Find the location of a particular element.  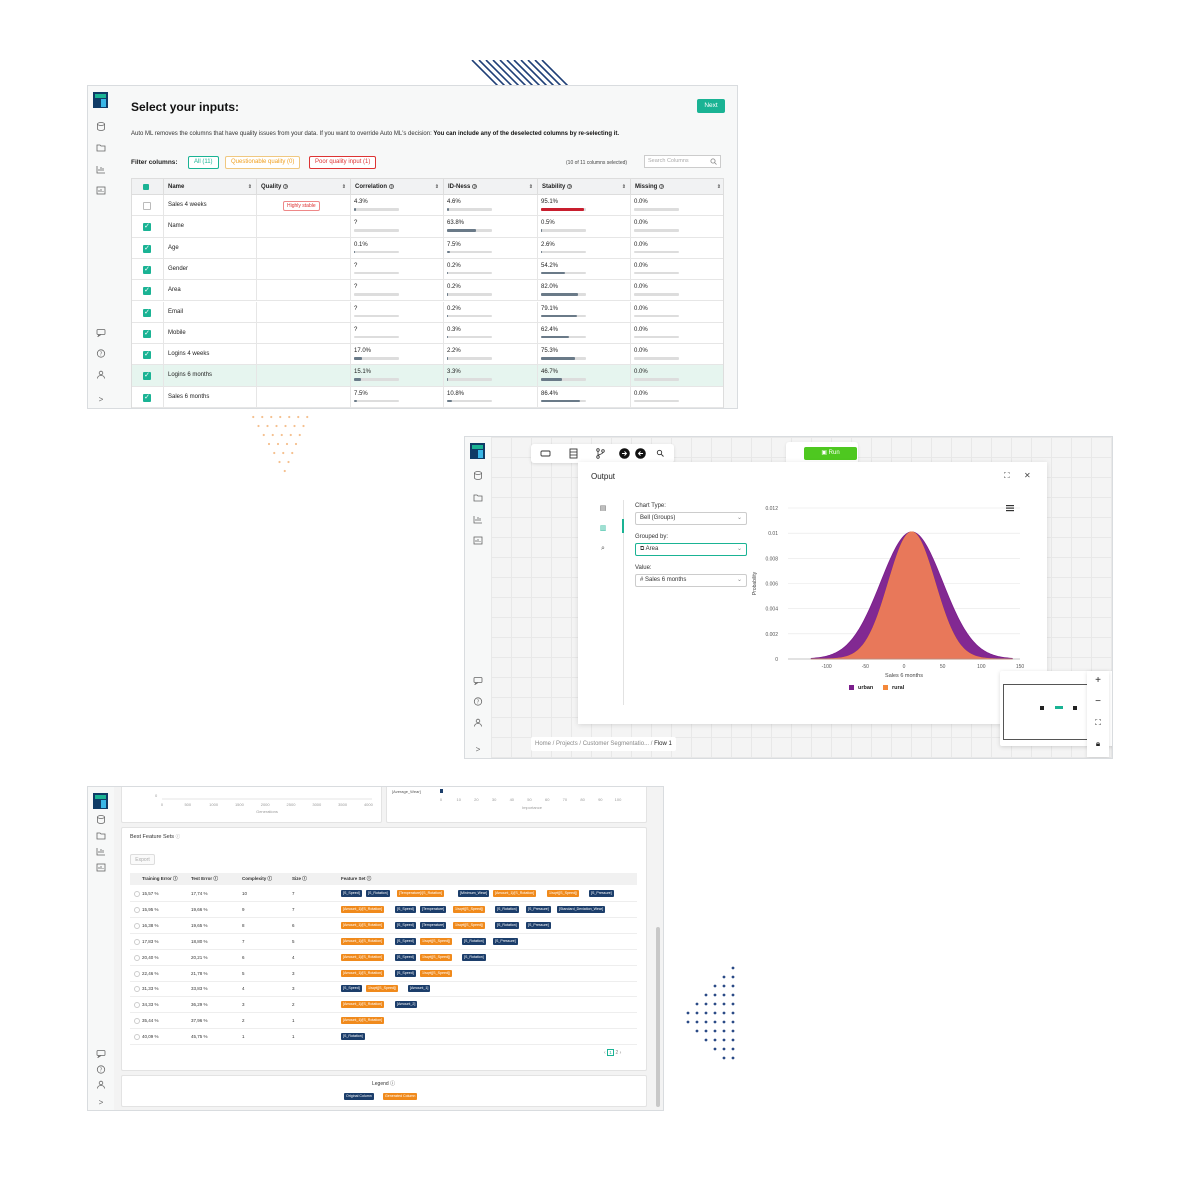

filter-all-chip: All (11) is located at coordinates (203, 162).